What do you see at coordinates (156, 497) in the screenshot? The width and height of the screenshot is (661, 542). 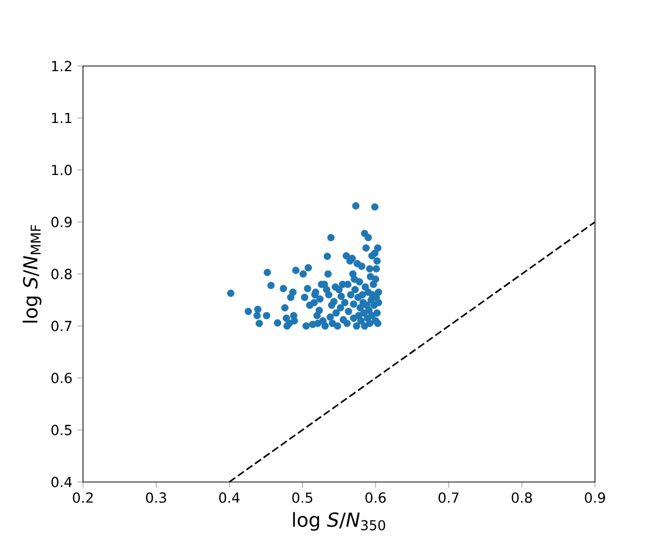 I see `x-tick-label: 0.3` at bounding box center [156, 497].